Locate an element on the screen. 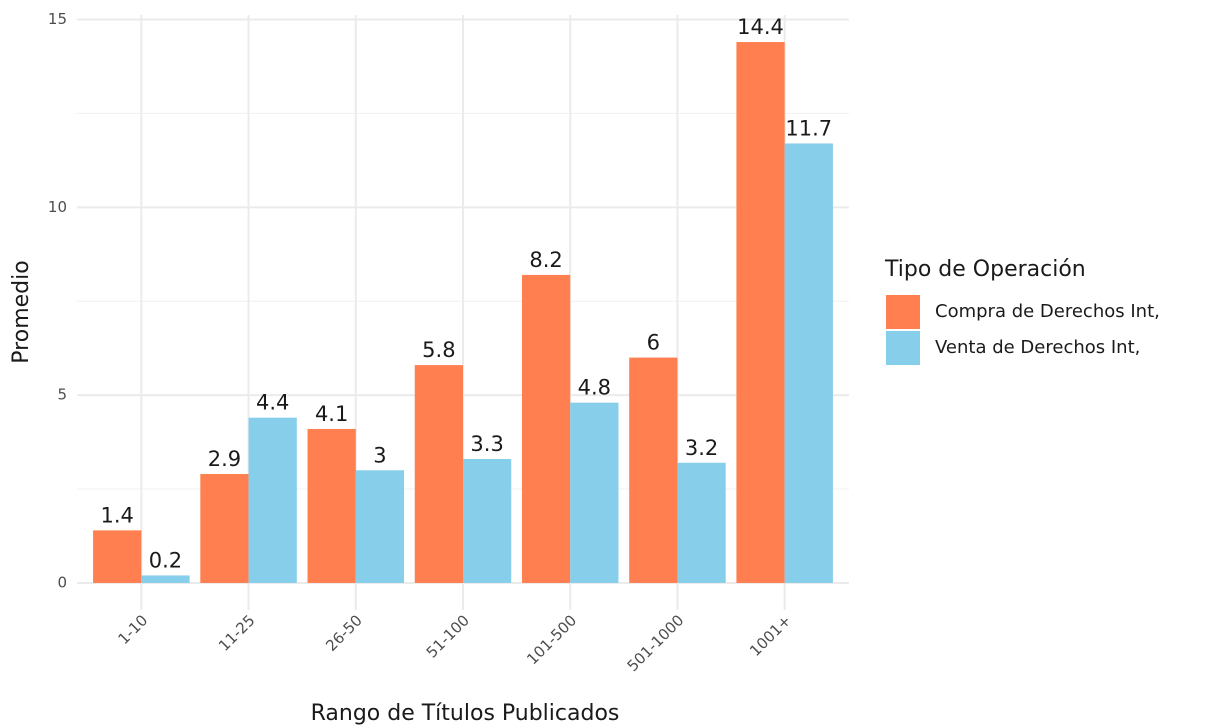 The image size is (1208, 728). x-tick-label: 101-500 is located at coordinates (551, 639).